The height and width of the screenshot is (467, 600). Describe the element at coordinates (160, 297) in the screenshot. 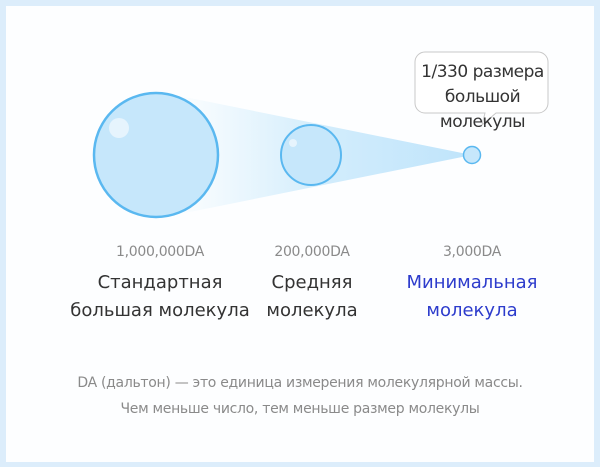

I see `molecule-name: Стандартная большая молекула` at that location.